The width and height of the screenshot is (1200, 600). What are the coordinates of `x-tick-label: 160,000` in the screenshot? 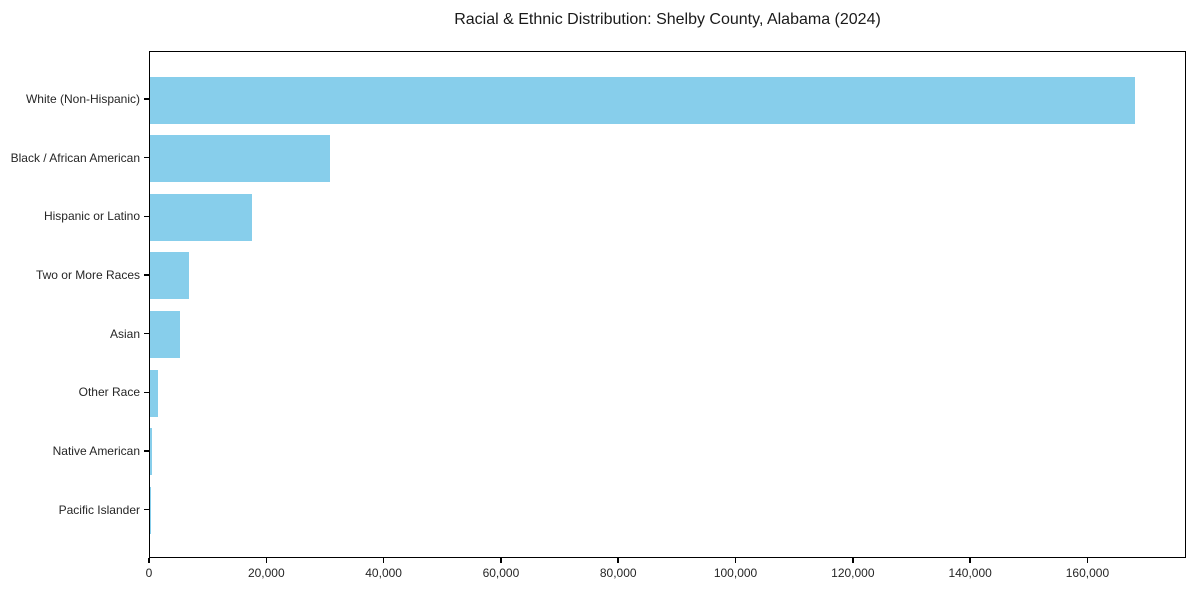 It's located at (1087, 573).